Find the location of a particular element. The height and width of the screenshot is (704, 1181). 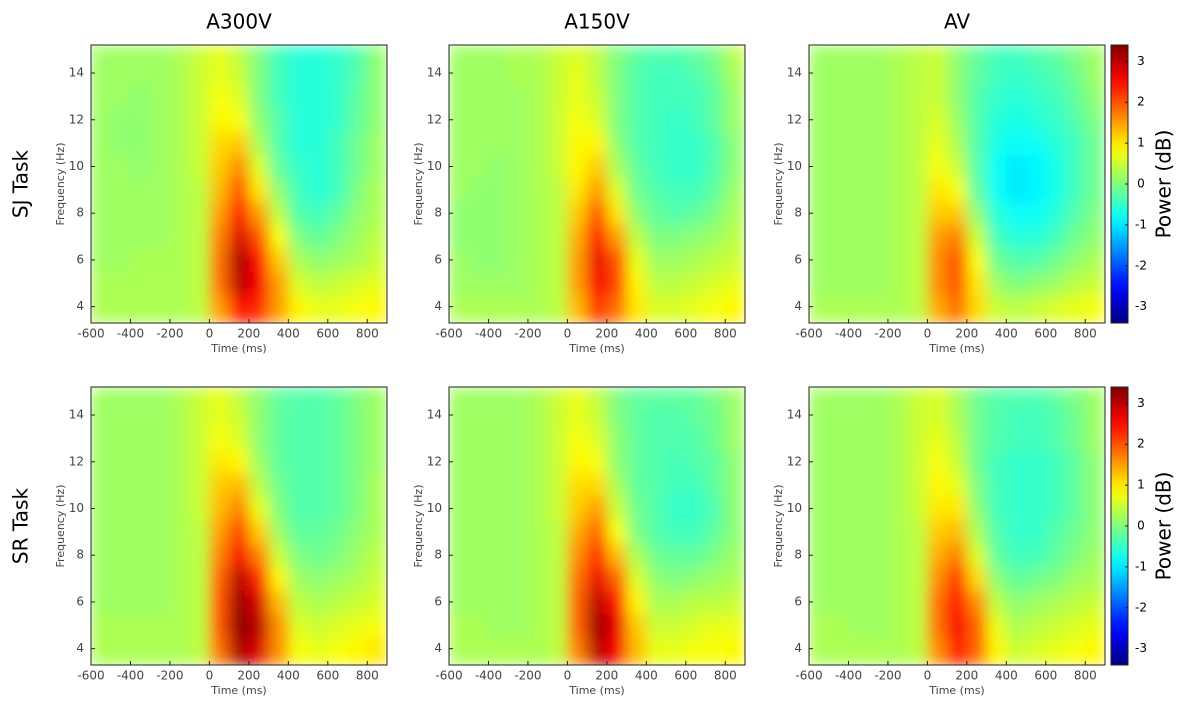

colorbar-tick-label: 3 is located at coordinates (1141, 403).